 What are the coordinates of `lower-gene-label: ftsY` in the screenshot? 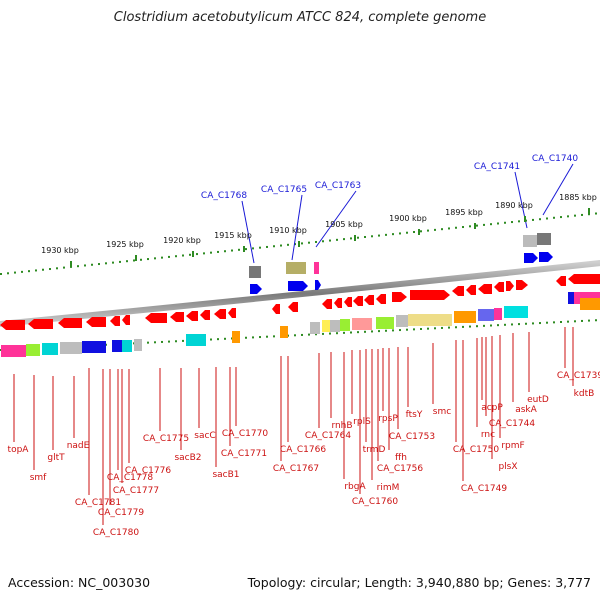 It's located at (414, 415).